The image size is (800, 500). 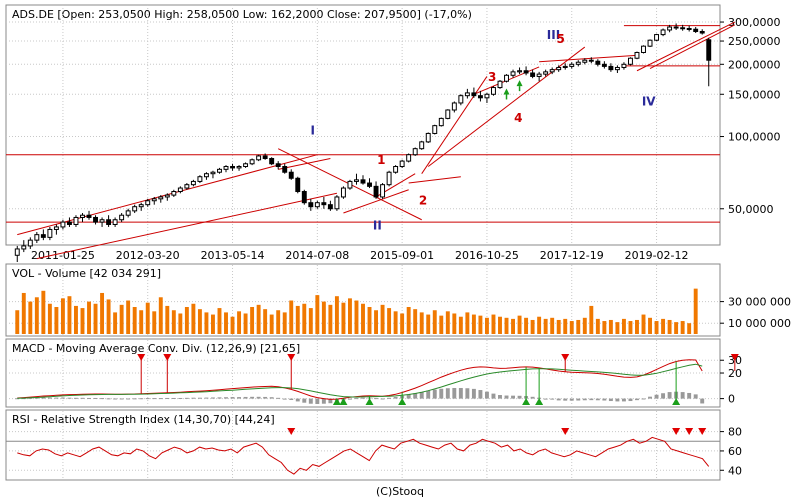 What do you see at coordinates (735, 432) in the screenshot?
I see `rsi-y-tick-label: 80` at bounding box center [735, 432].